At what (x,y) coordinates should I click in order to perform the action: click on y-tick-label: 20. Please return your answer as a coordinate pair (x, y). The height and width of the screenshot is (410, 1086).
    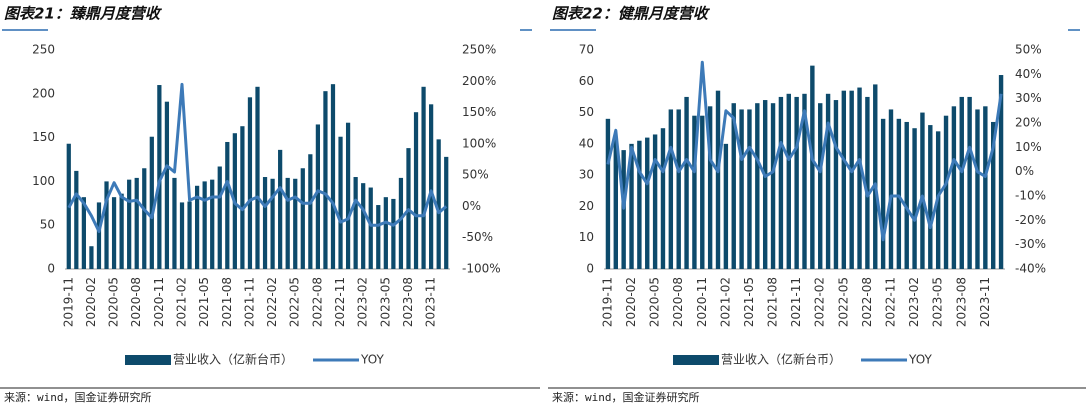
    Looking at the image, I should click on (586, 206).